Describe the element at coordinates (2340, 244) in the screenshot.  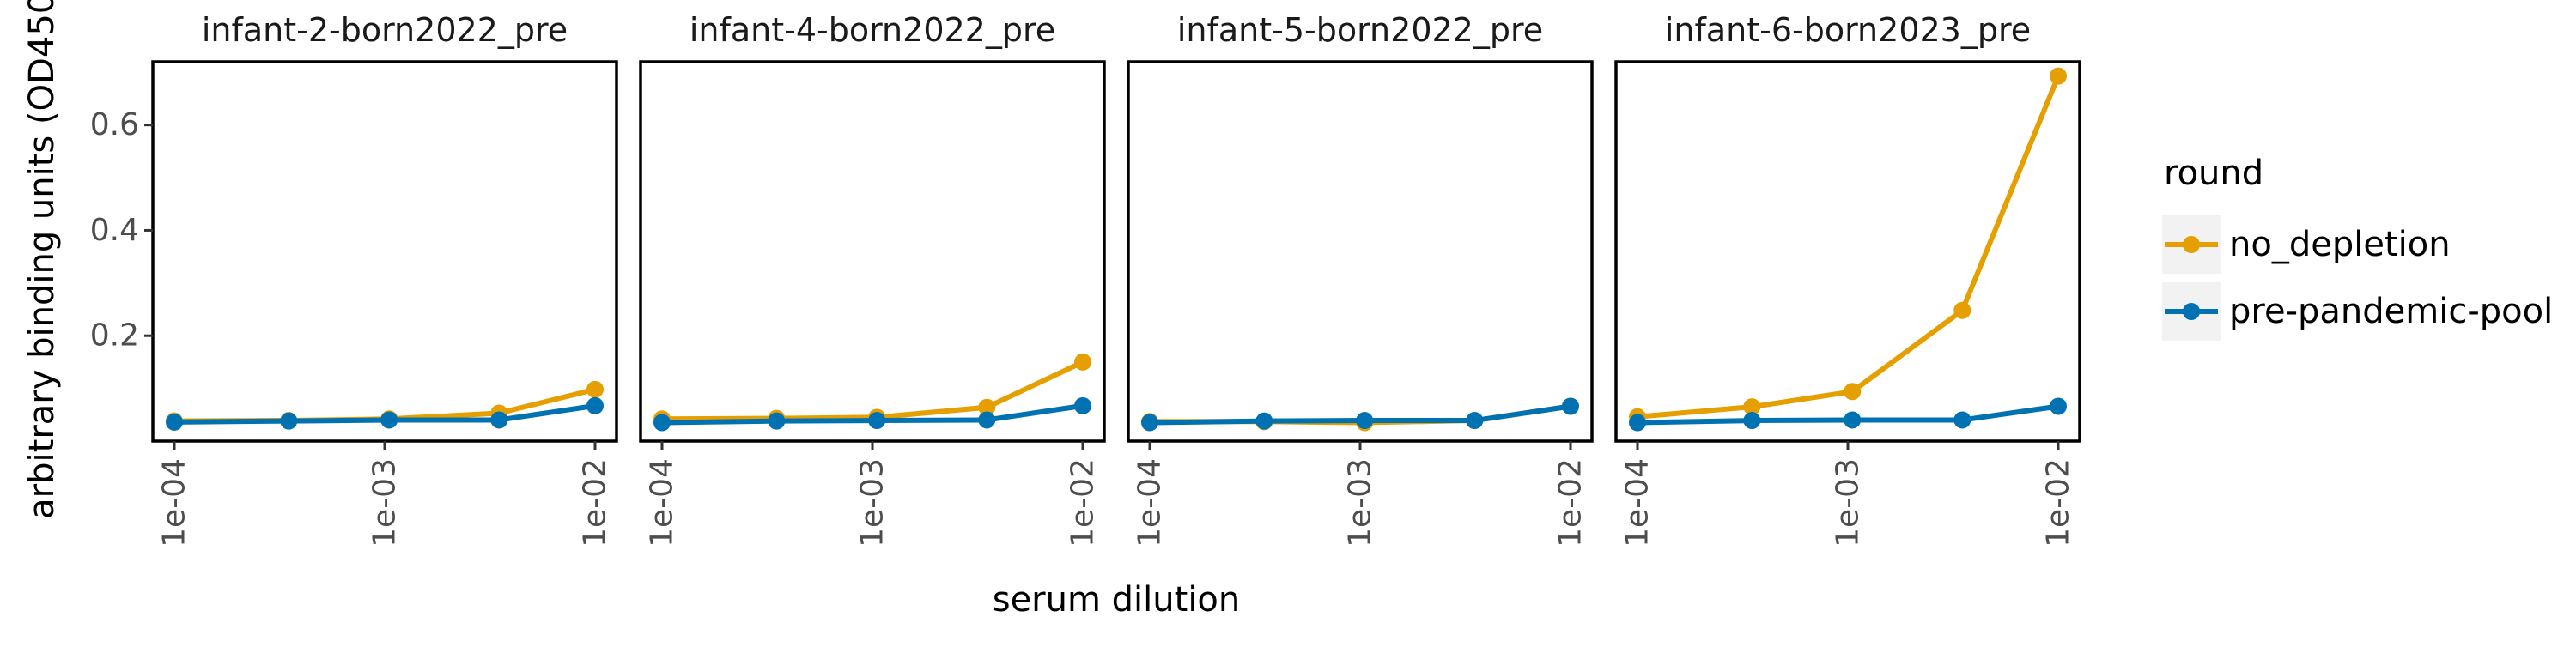
I see `legend-label: no_depletion` at that location.